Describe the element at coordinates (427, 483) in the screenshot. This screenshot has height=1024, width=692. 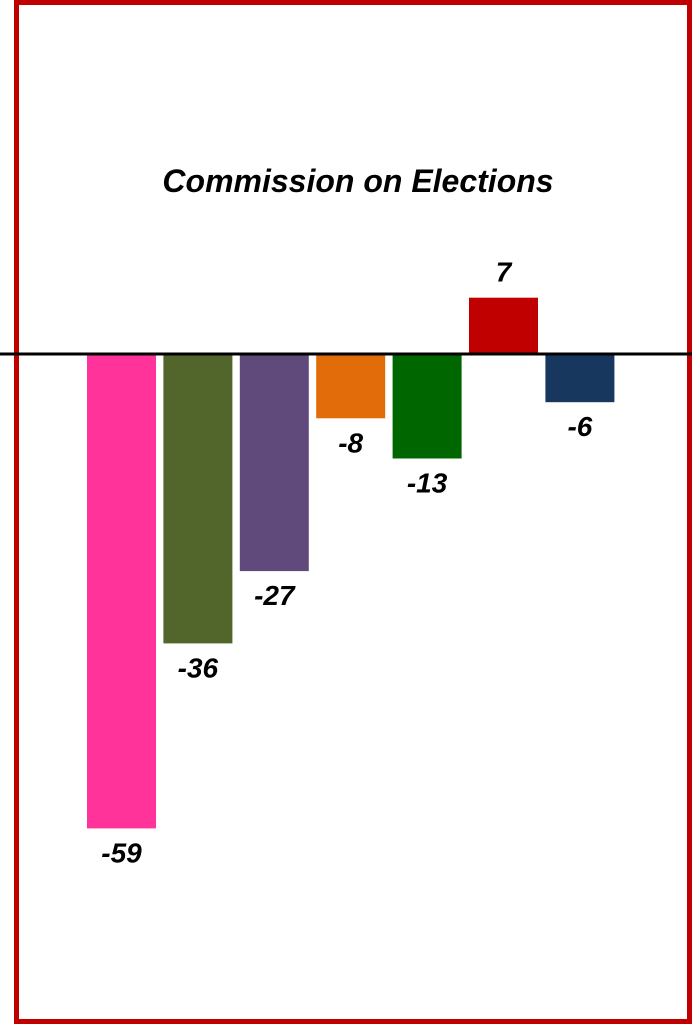
I see `data-label-4: -13` at that location.